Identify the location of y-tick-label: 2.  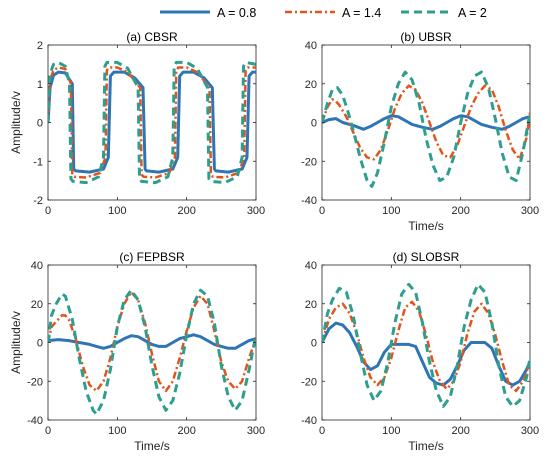
(40, 46).